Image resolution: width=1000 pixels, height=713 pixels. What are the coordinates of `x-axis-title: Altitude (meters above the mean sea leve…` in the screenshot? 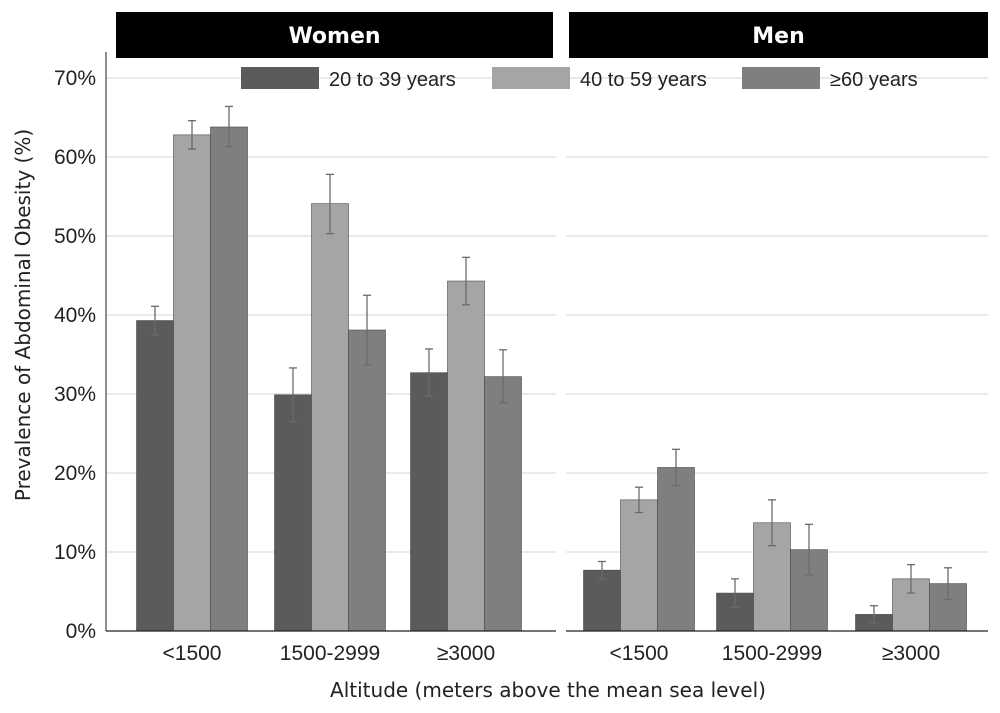 It's located at (548, 690).